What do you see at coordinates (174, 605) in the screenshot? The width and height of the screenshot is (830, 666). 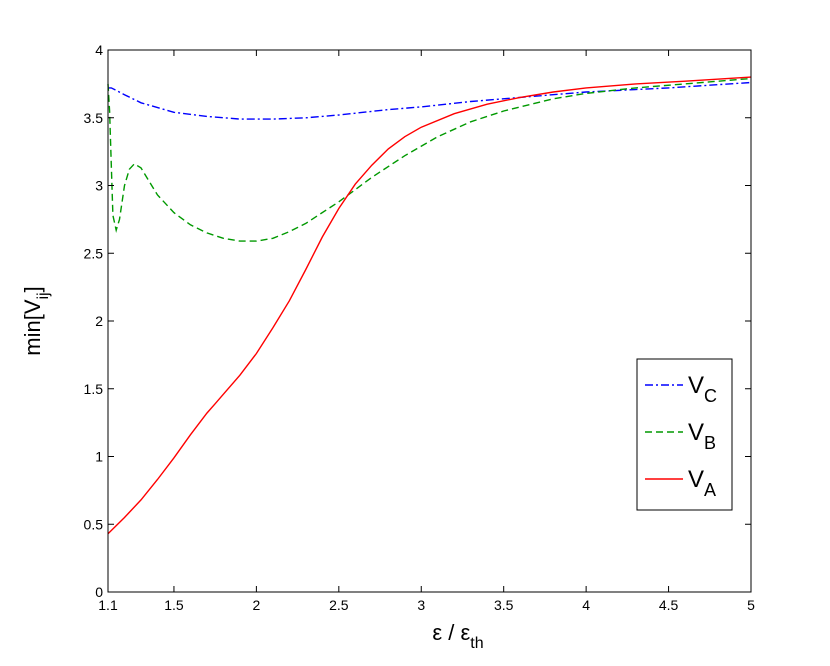 I see `x-tick-label: 1.5` at bounding box center [174, 605].